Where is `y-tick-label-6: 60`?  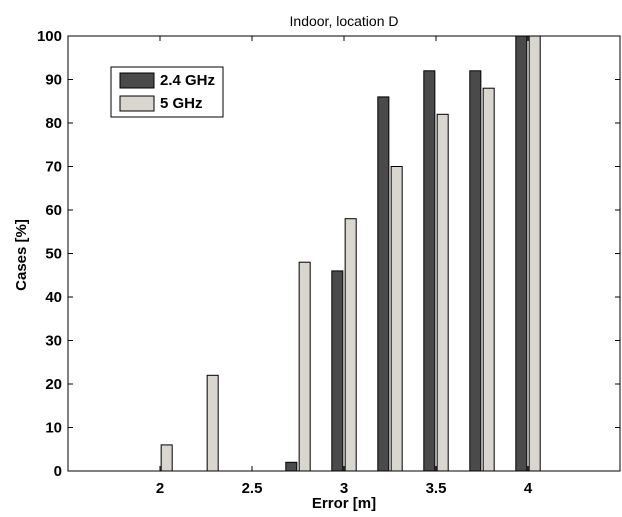
y-tick-label-6: 60 is located at coordinates (53, 210).